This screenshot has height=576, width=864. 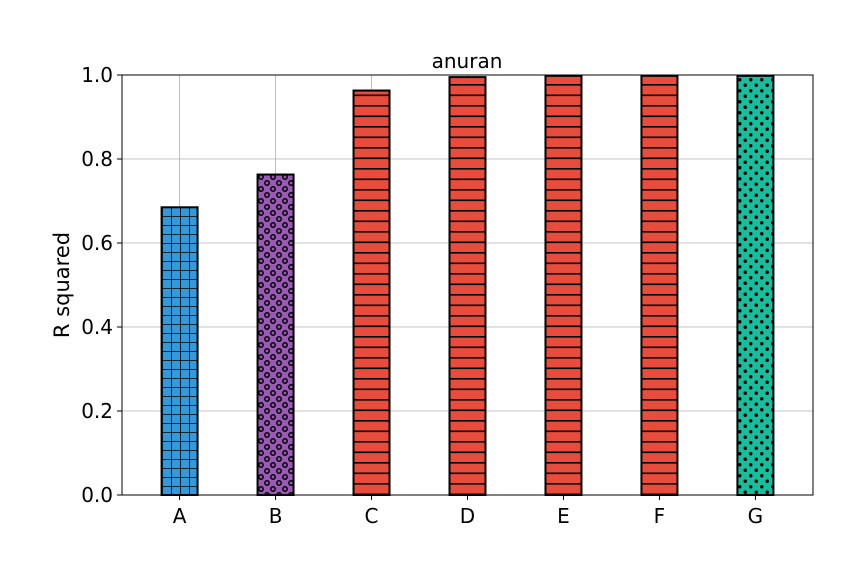 What do you see at coordinates (275, 334) in the screenshot?
I see `bar-B` at bounding box center [275, 334].